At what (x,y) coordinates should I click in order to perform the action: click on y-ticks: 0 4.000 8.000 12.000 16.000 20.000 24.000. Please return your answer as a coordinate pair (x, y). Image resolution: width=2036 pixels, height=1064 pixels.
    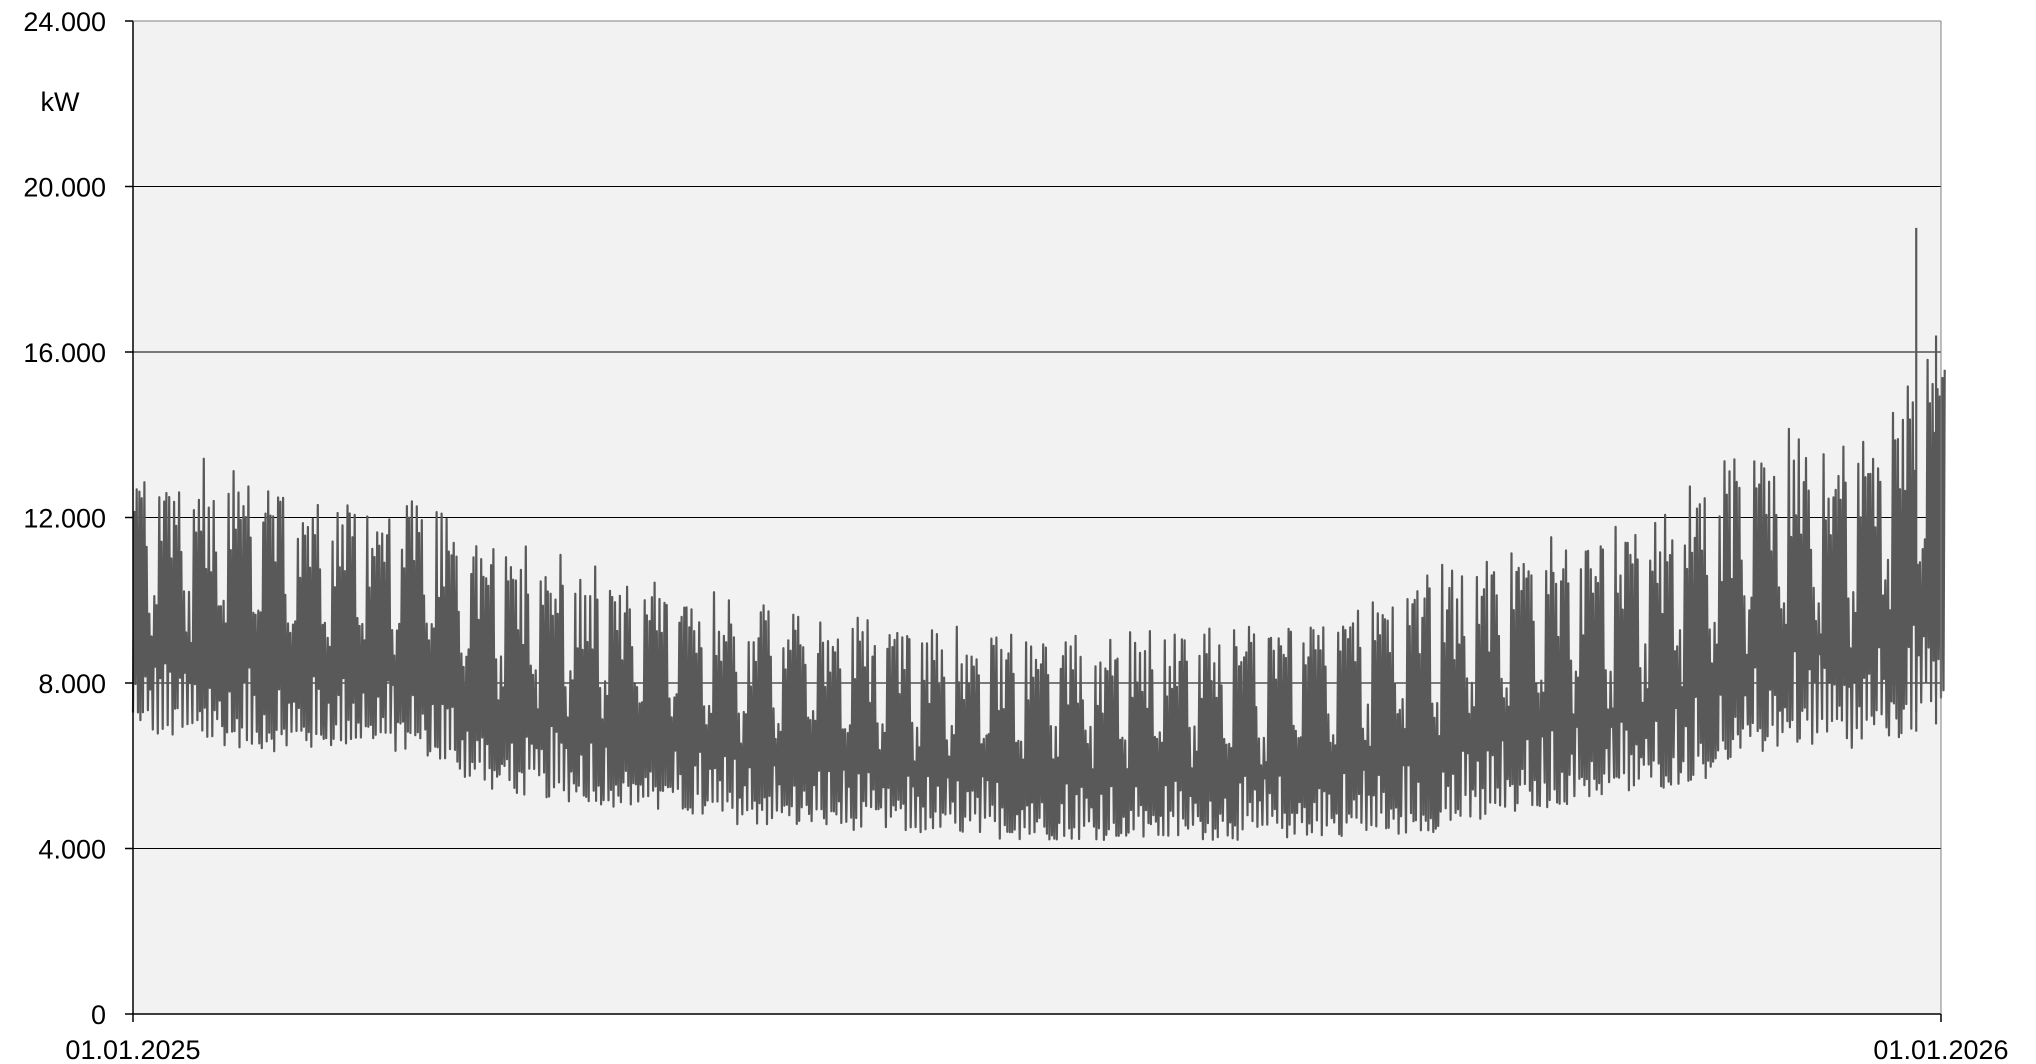
    Looking at the image, I should click on (78, 518).